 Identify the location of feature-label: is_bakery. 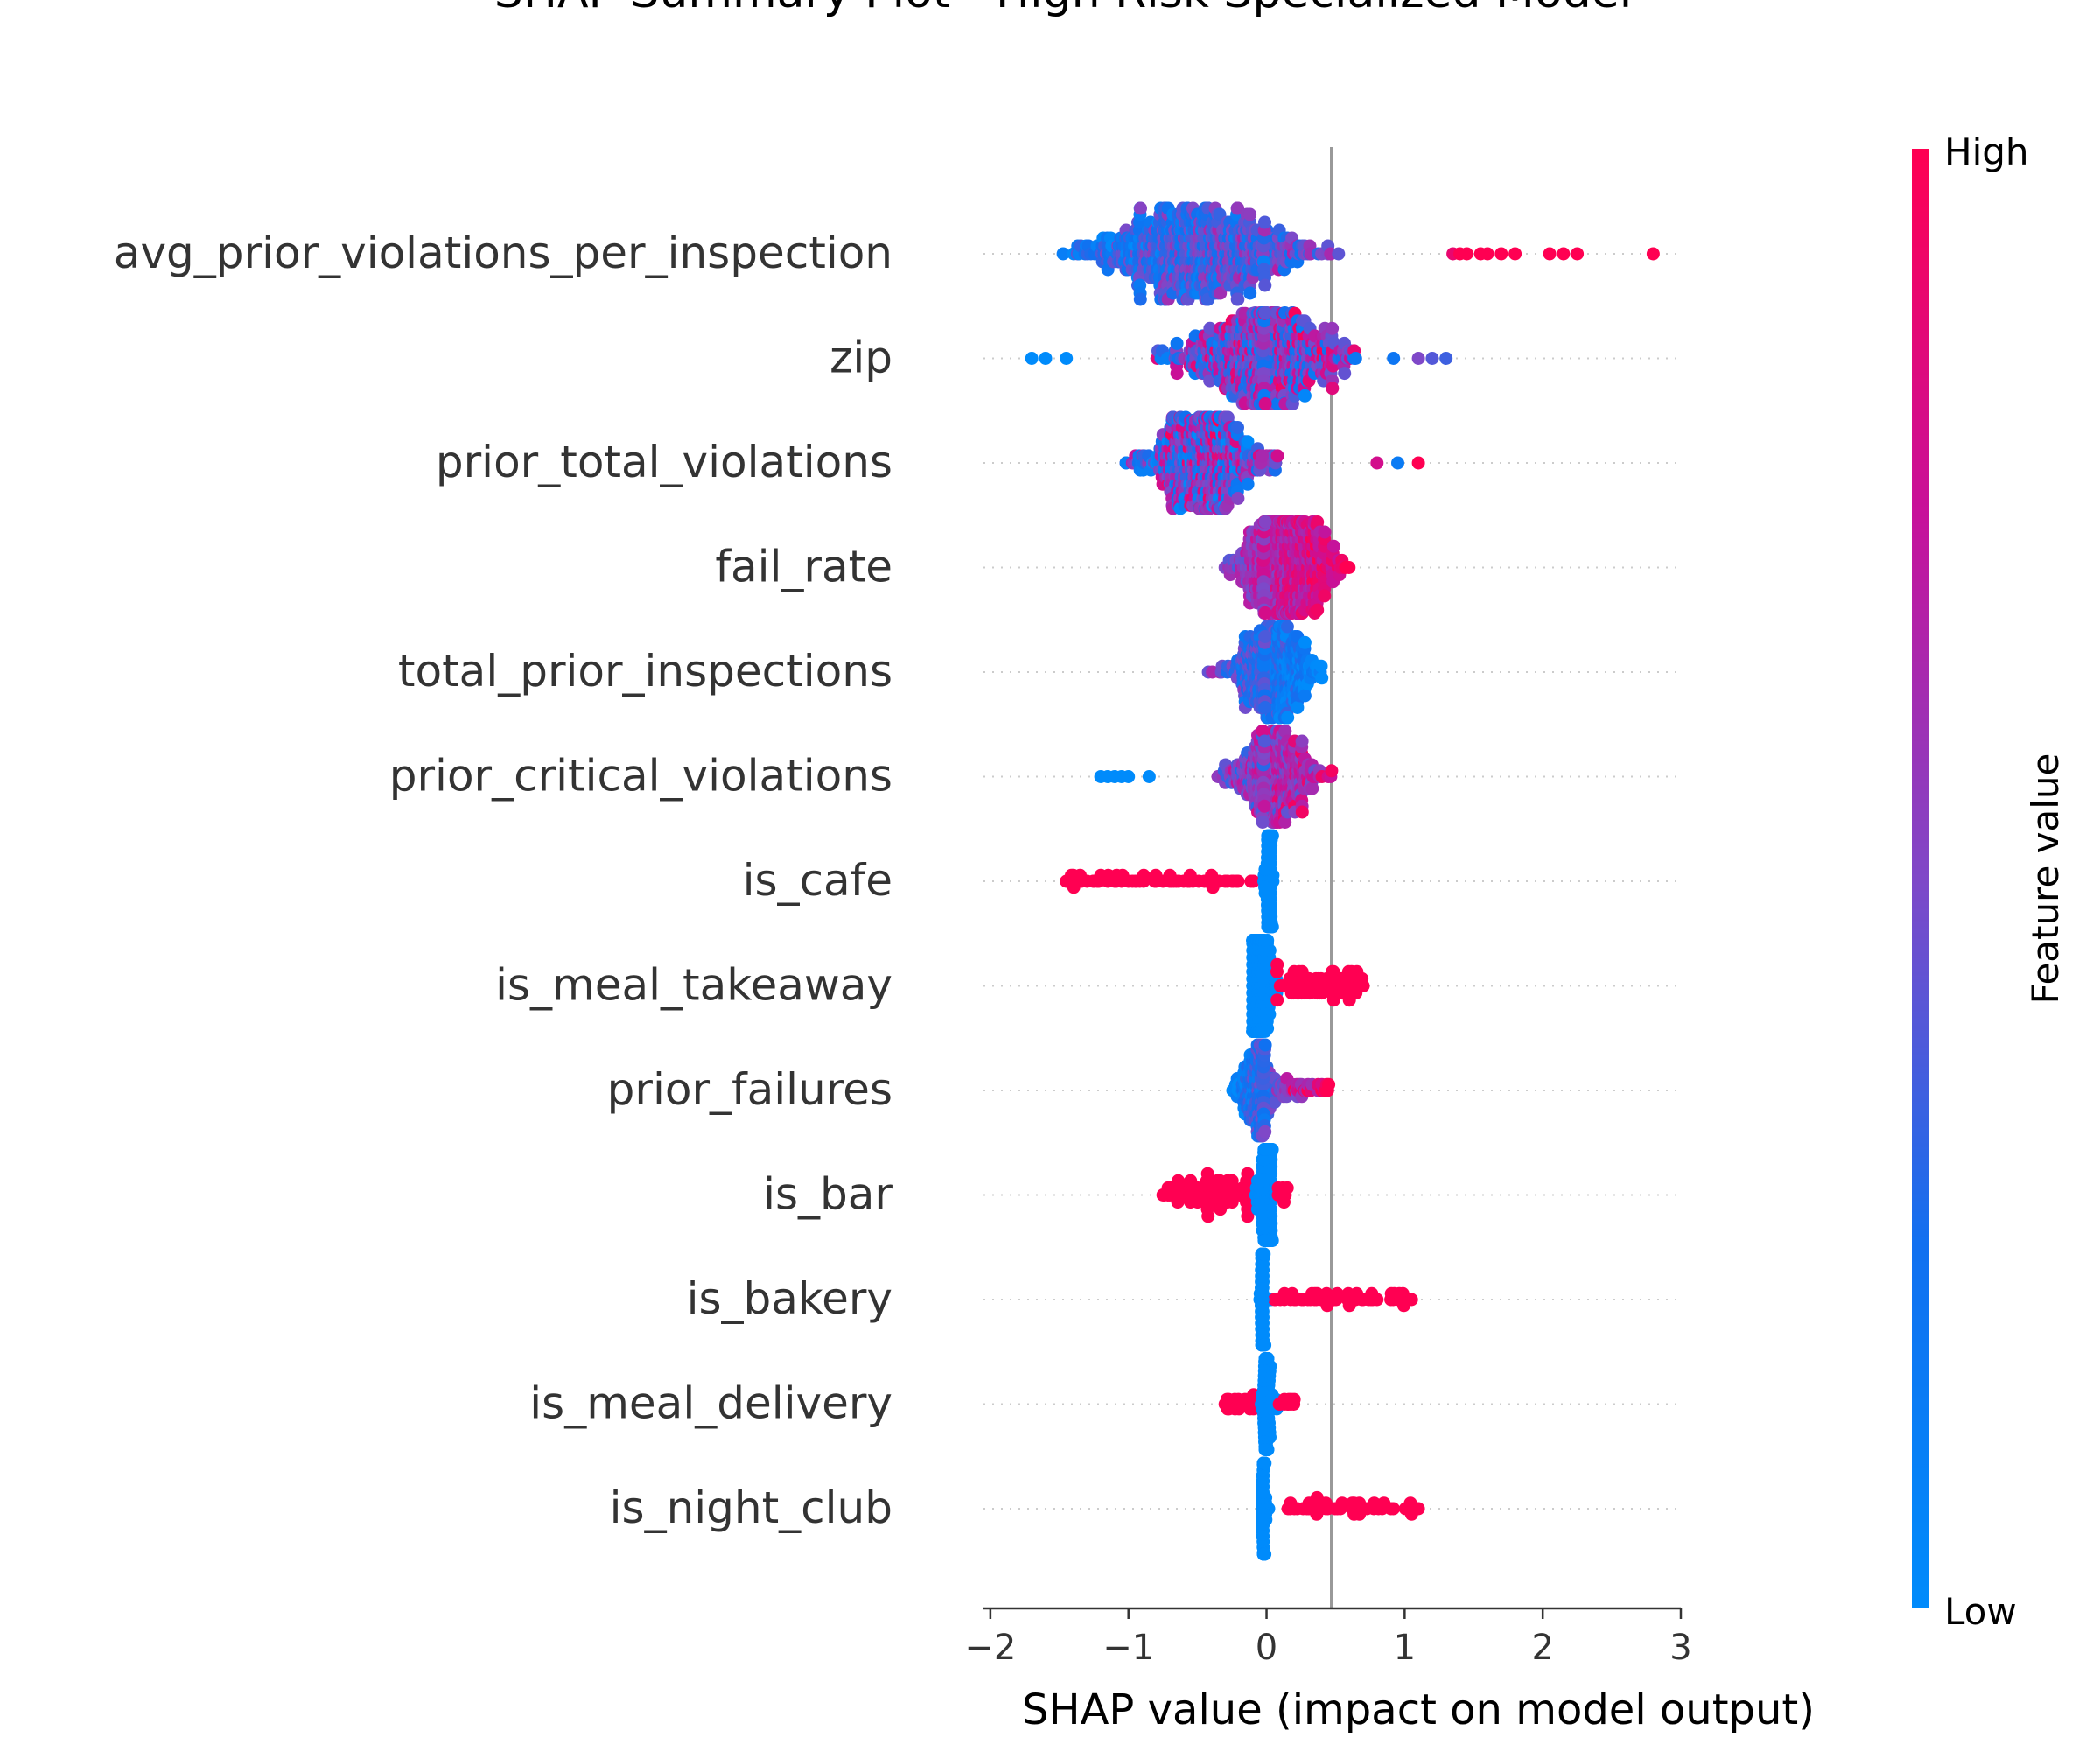
(789, 1299).